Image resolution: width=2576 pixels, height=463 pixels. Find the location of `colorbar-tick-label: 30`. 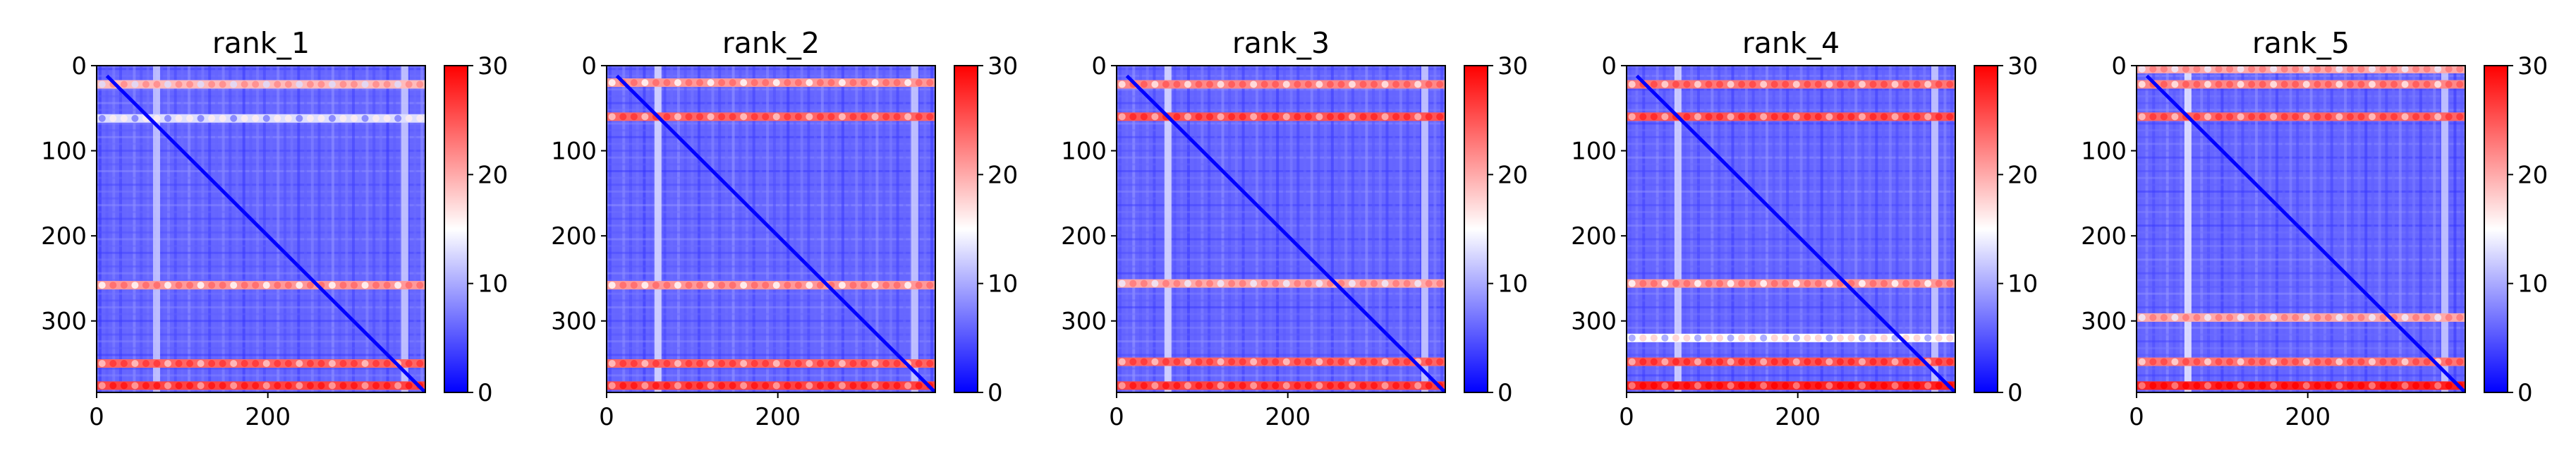

colorbar-tick-label: 30 is located at coordinates (493, 66).